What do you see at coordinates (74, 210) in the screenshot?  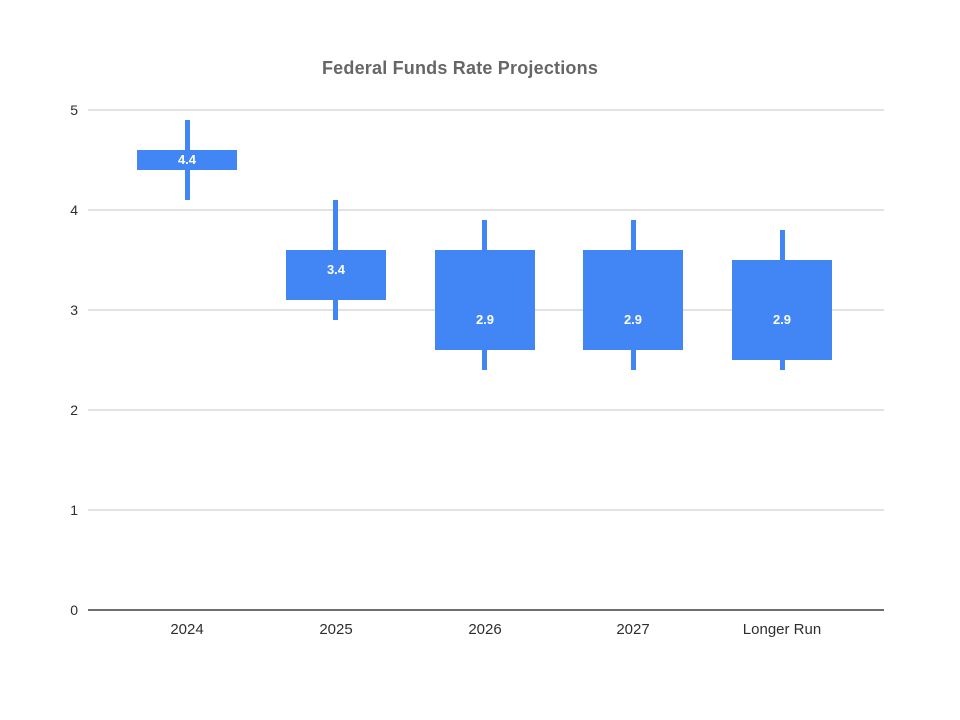 I see `y-tick-label-4: 4` at bounding box center [74, 210].